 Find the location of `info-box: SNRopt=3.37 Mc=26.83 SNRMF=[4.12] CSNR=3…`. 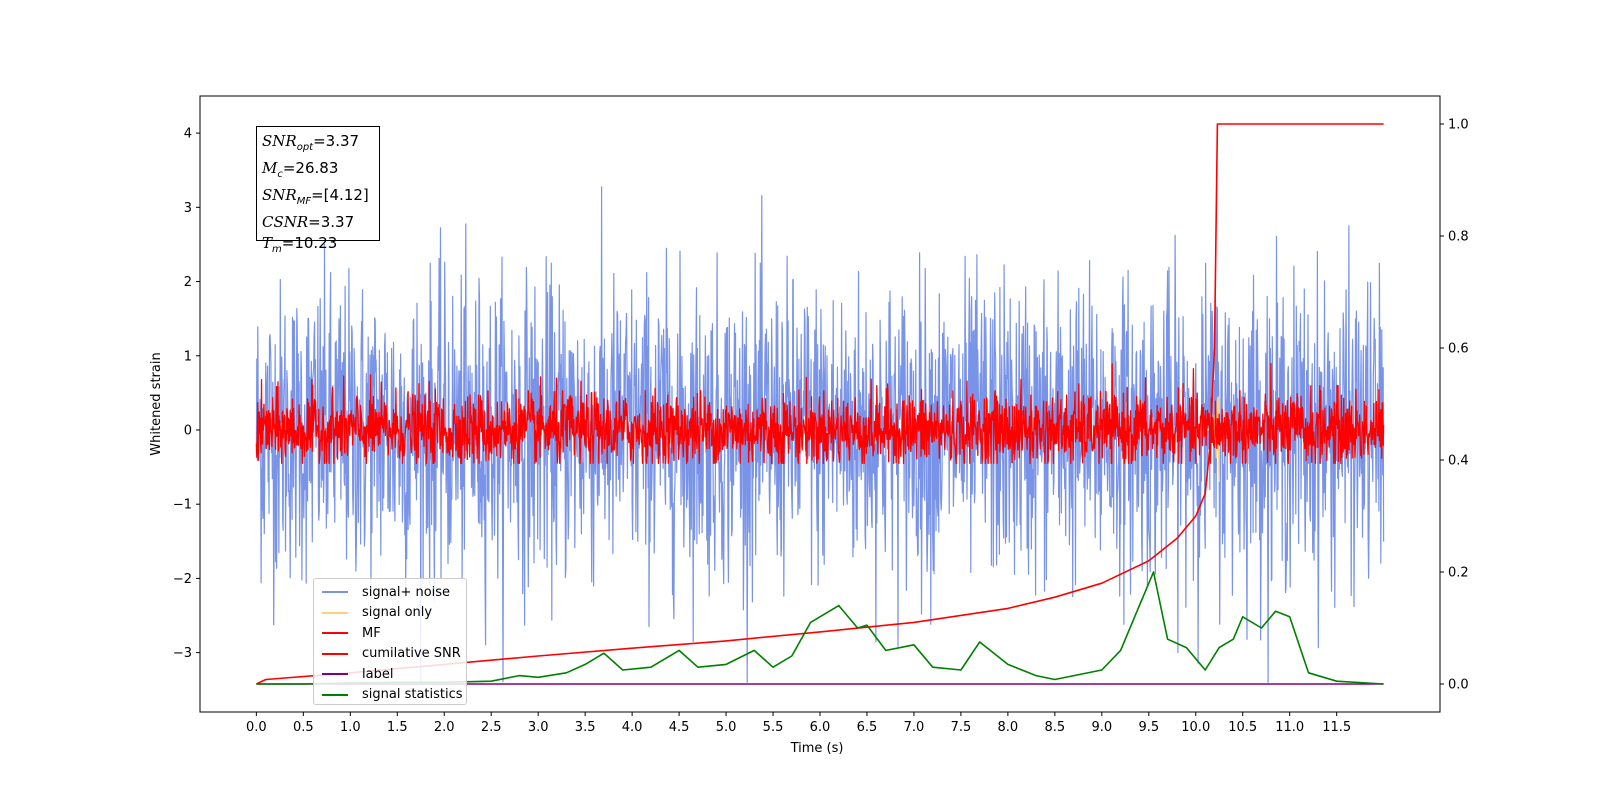

info-box: SNRopt=3.37 Mc=26.83 SNRMF=[4.12] CSNR=3… is located at coordinates (318, 190).